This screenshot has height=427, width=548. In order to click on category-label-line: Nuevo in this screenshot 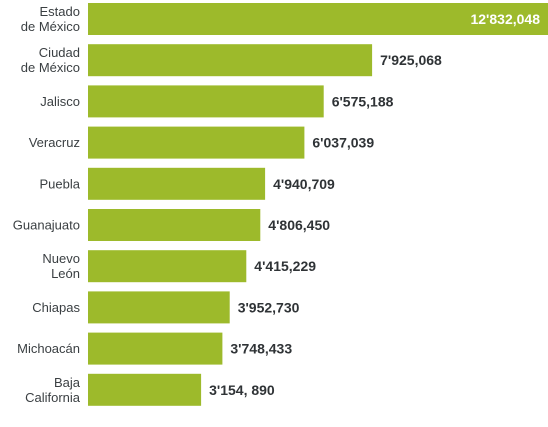, I will do `click(61, 258)`.